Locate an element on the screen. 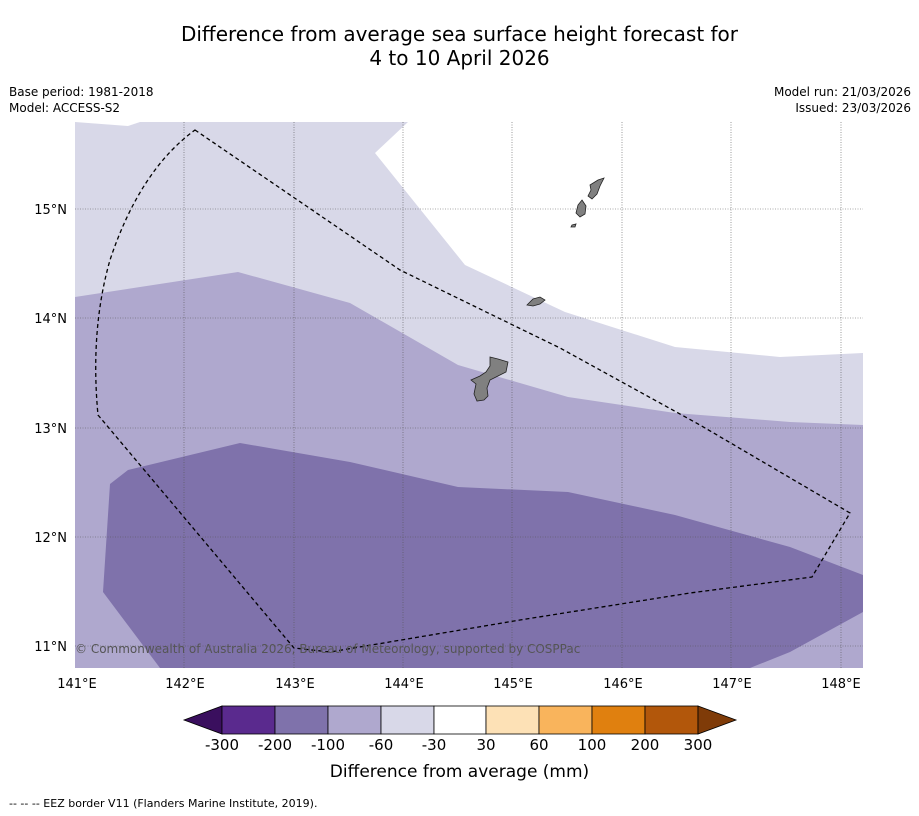 The width and height of the screenshot is (919, 816). base-period: Base period: 1981-2018 is located at coordinates (81, 92).